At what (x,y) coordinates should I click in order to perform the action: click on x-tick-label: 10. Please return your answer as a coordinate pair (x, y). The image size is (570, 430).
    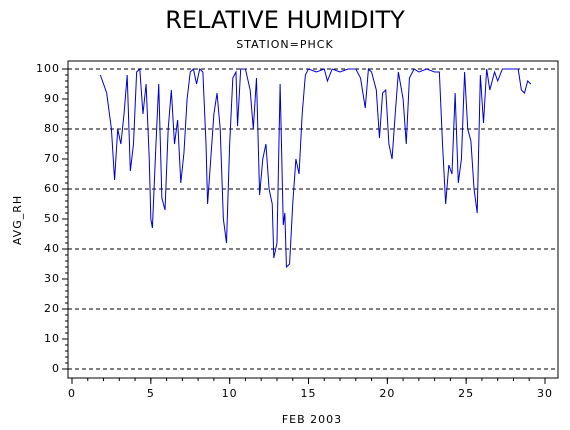
    Looking at the image, I should click on (230, 393).